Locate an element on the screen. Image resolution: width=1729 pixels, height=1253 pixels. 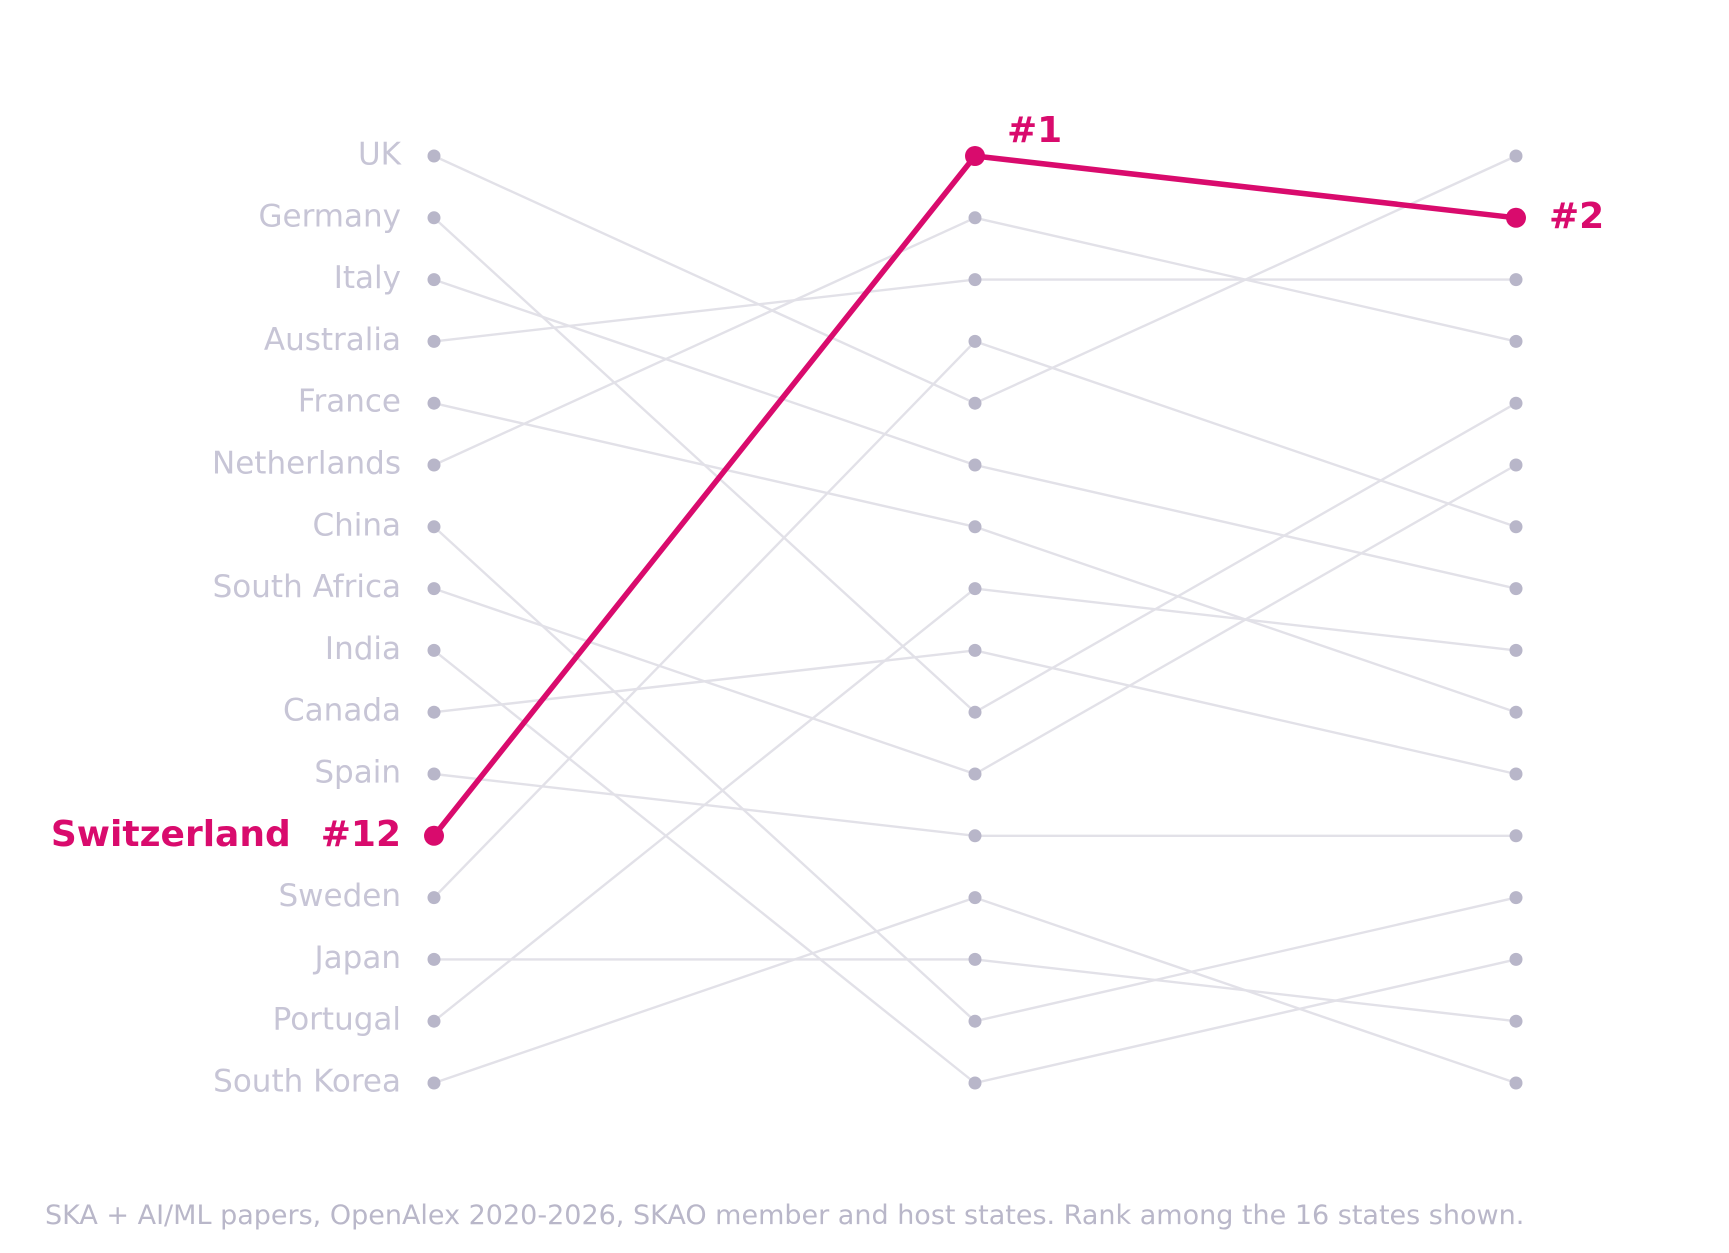
country-label-germany: Germany is located at coordinates (330, 216).